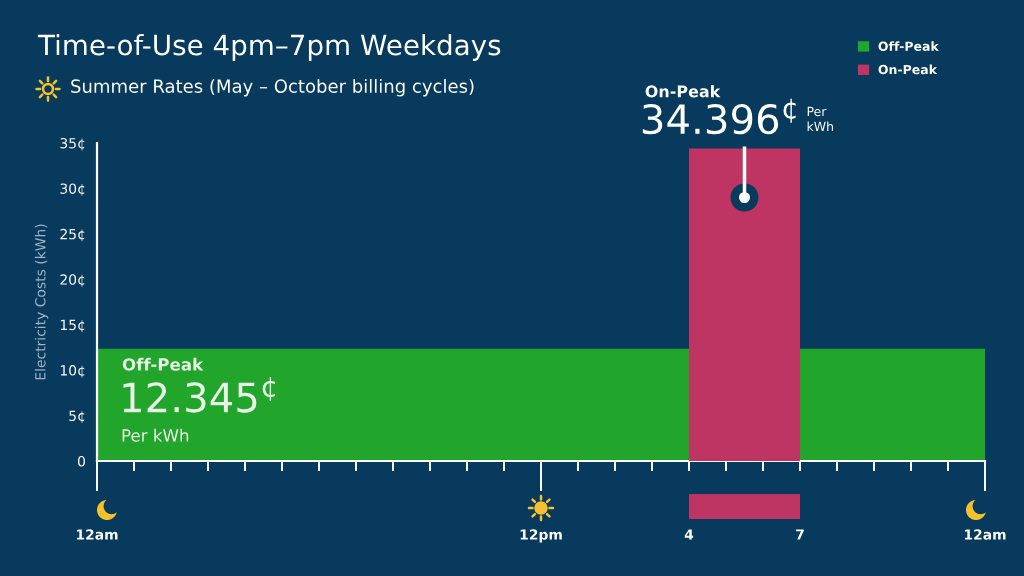  I want to click on data-label: 34.396$^{¢}$, so click(719, 116).